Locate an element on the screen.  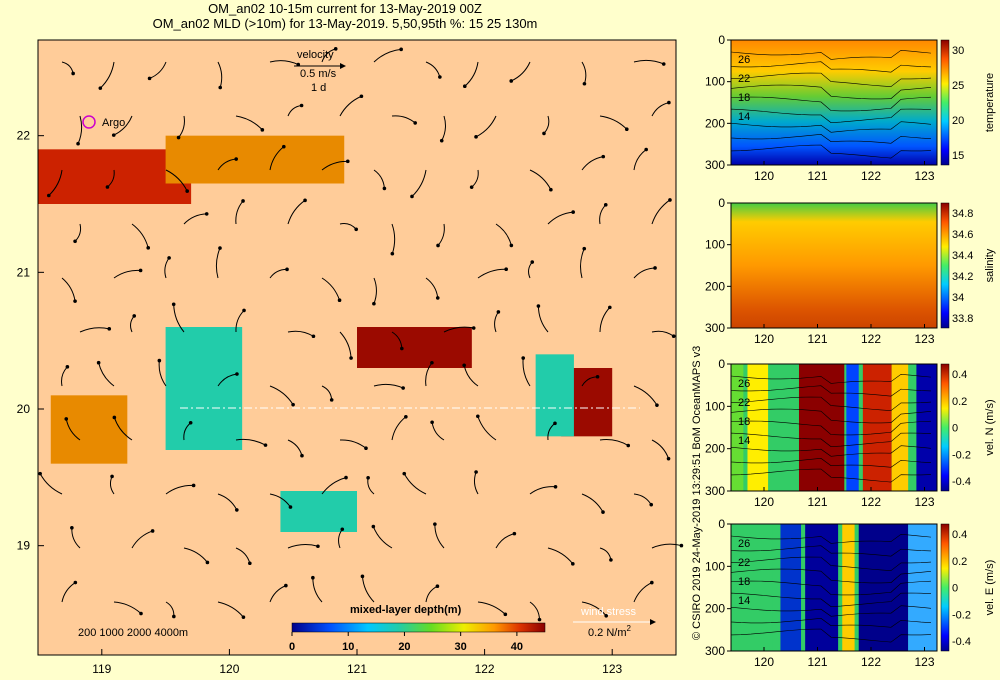
section-colorbar-tick-label: -0.4 is located at coordinates (961, 482).